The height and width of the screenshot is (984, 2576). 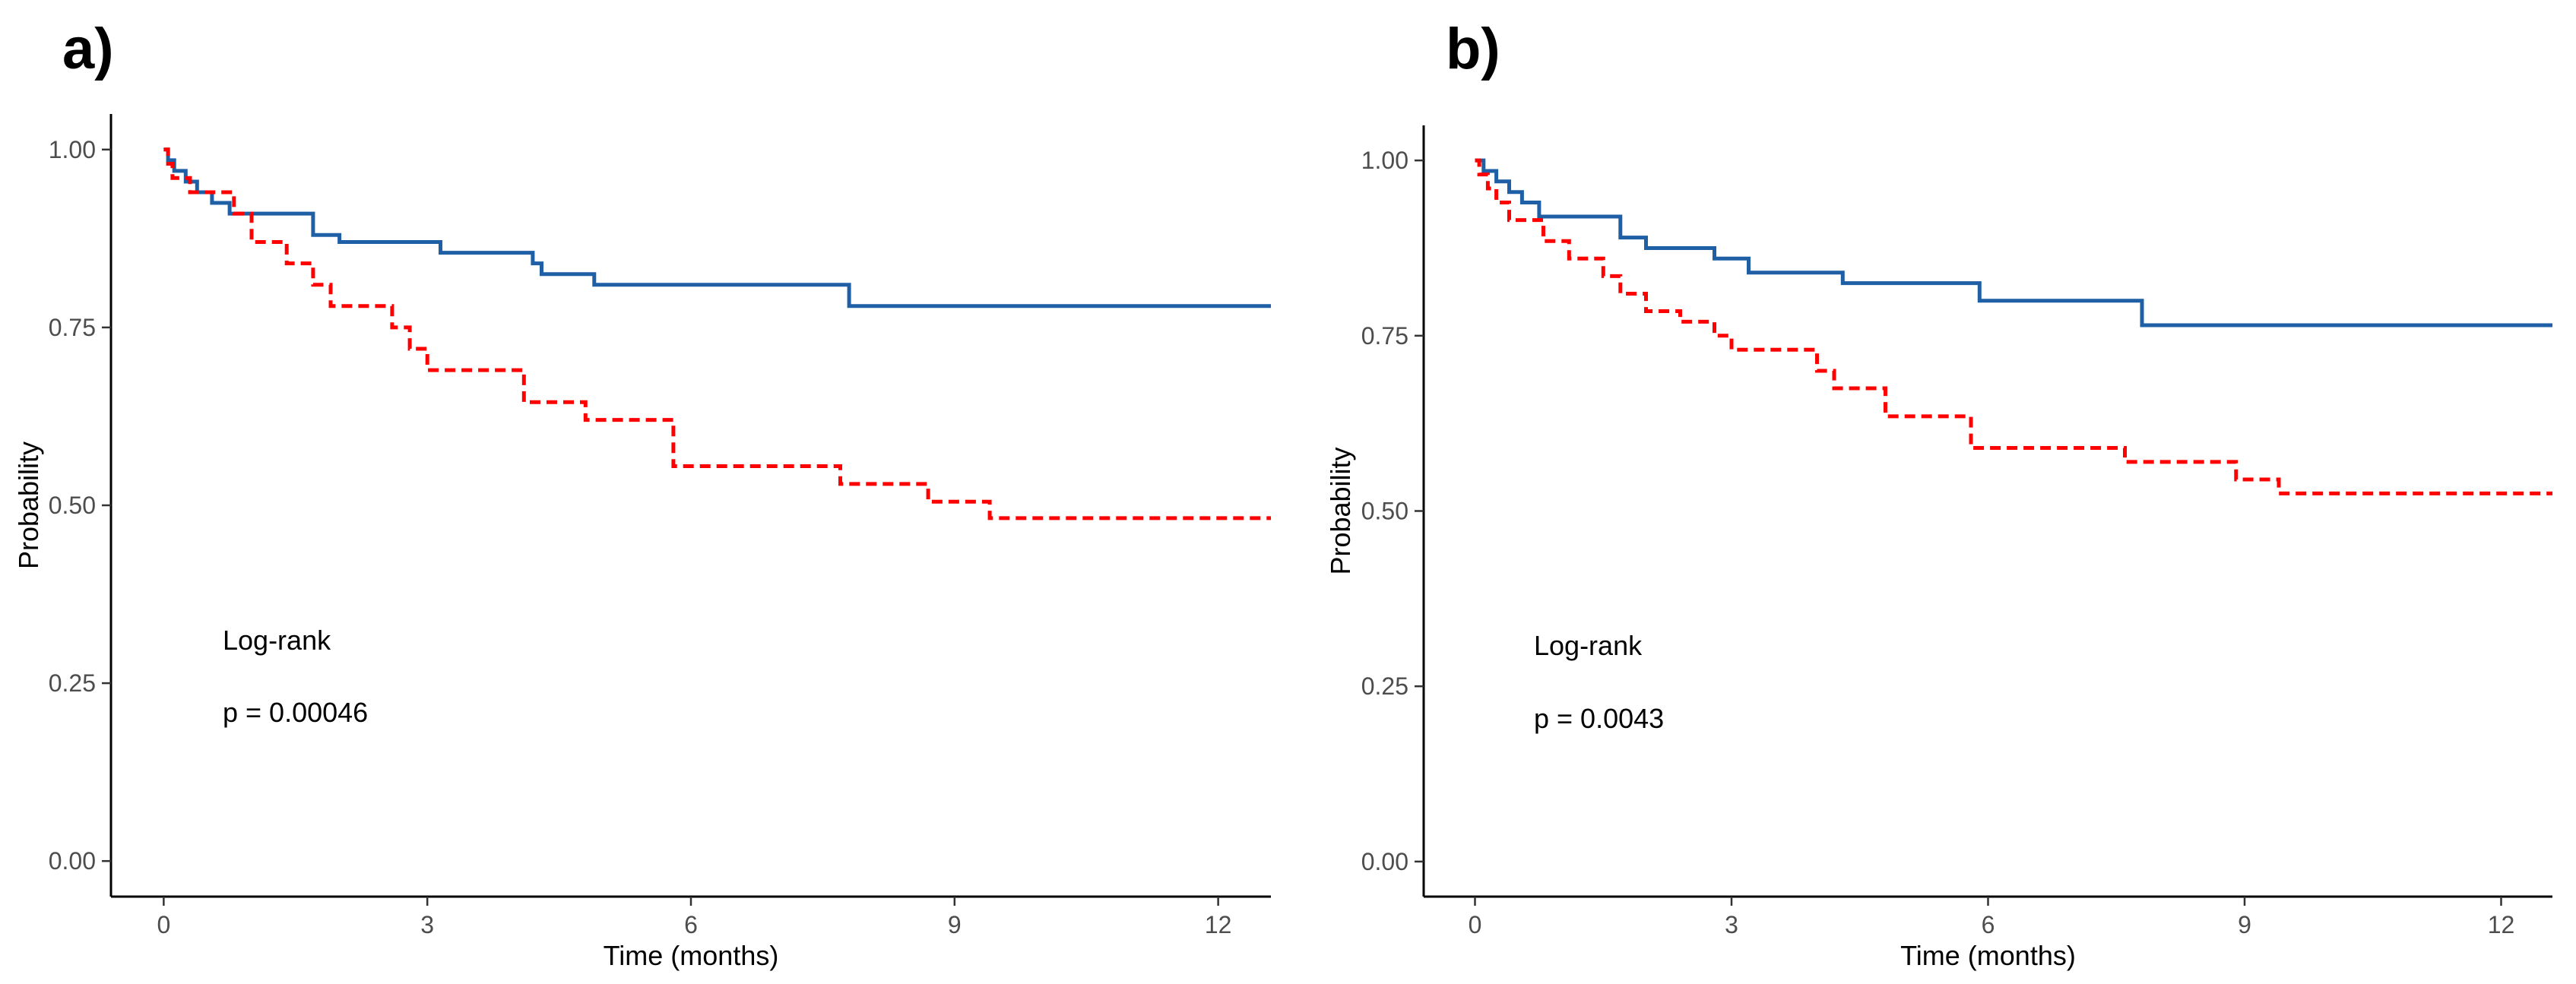 What do you see at coordinates (1599, 718) in the screenshot?
I see `p-value-label: p = 0.0043` at bounding box center [1599, 718].